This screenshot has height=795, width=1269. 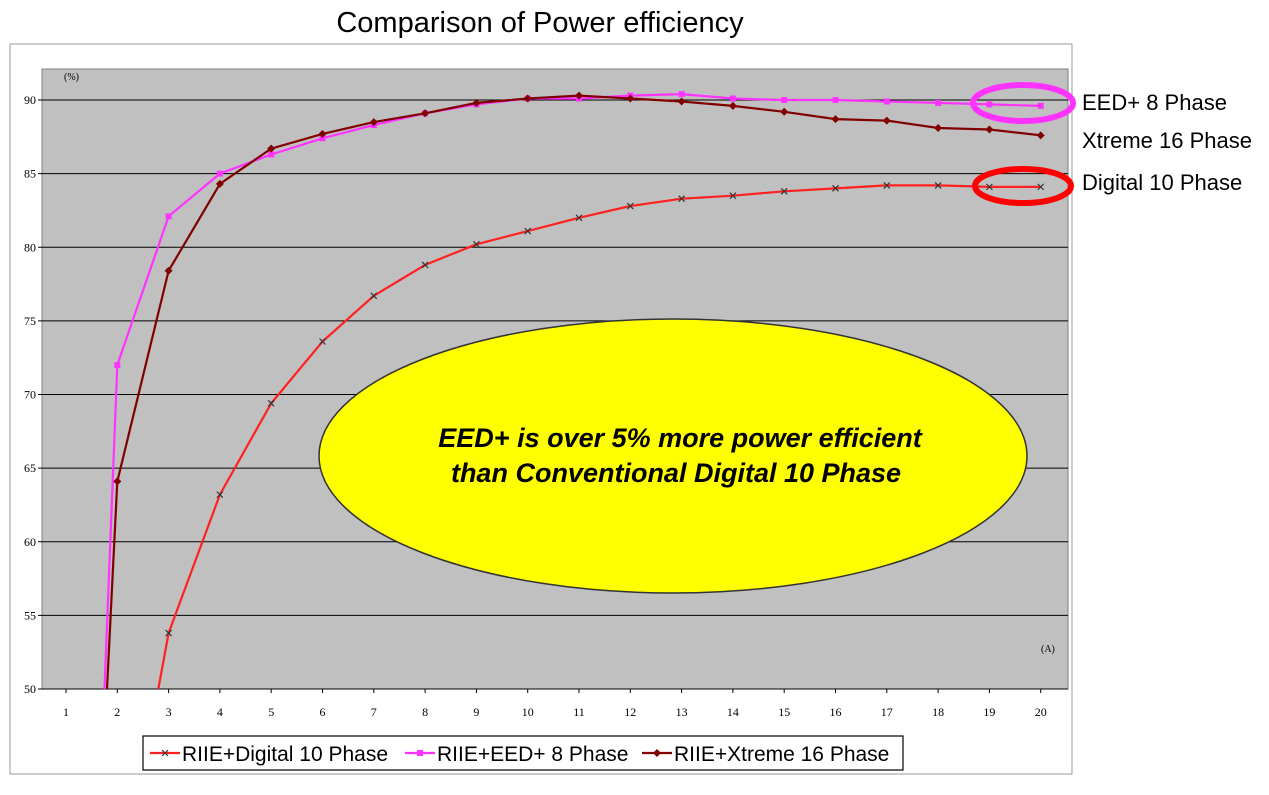 What do you see at coordinates (169, 712) in the screenshot?
I see `x-tick-label: 3` at bounding box center [169, 712].